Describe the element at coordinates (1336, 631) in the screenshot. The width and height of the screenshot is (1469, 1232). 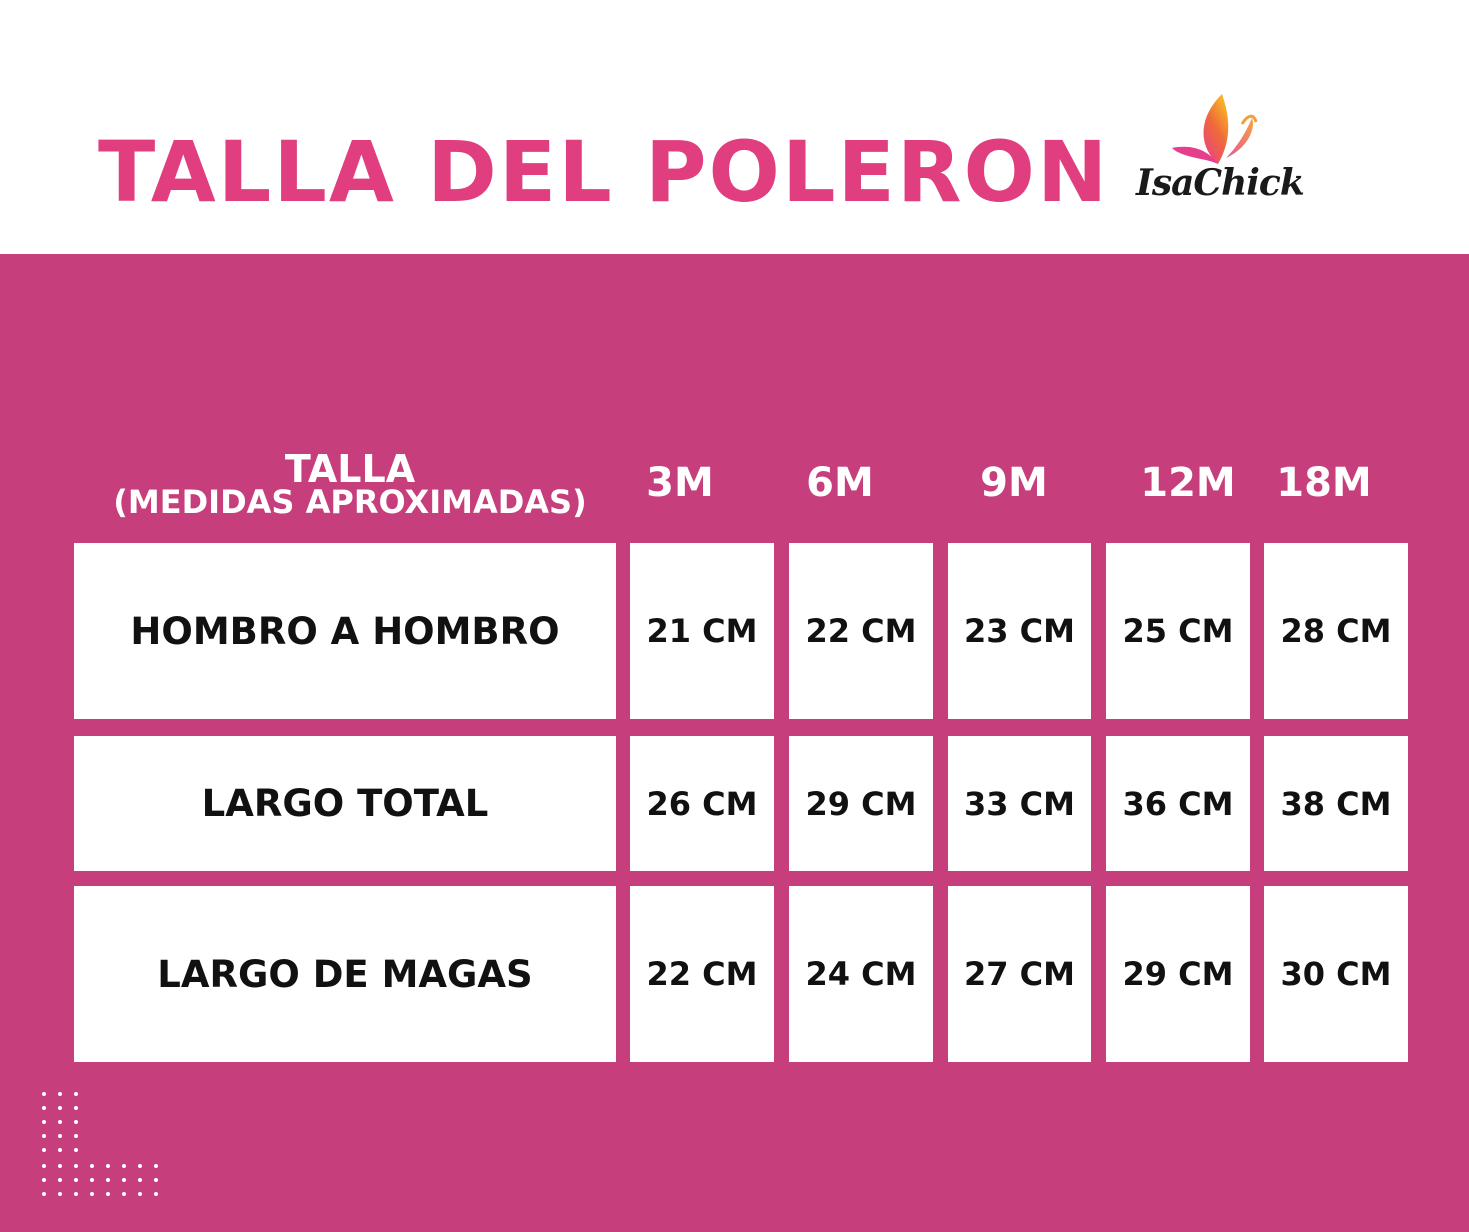
I see `cell-shoulder-18m: 28 CM` at that location.